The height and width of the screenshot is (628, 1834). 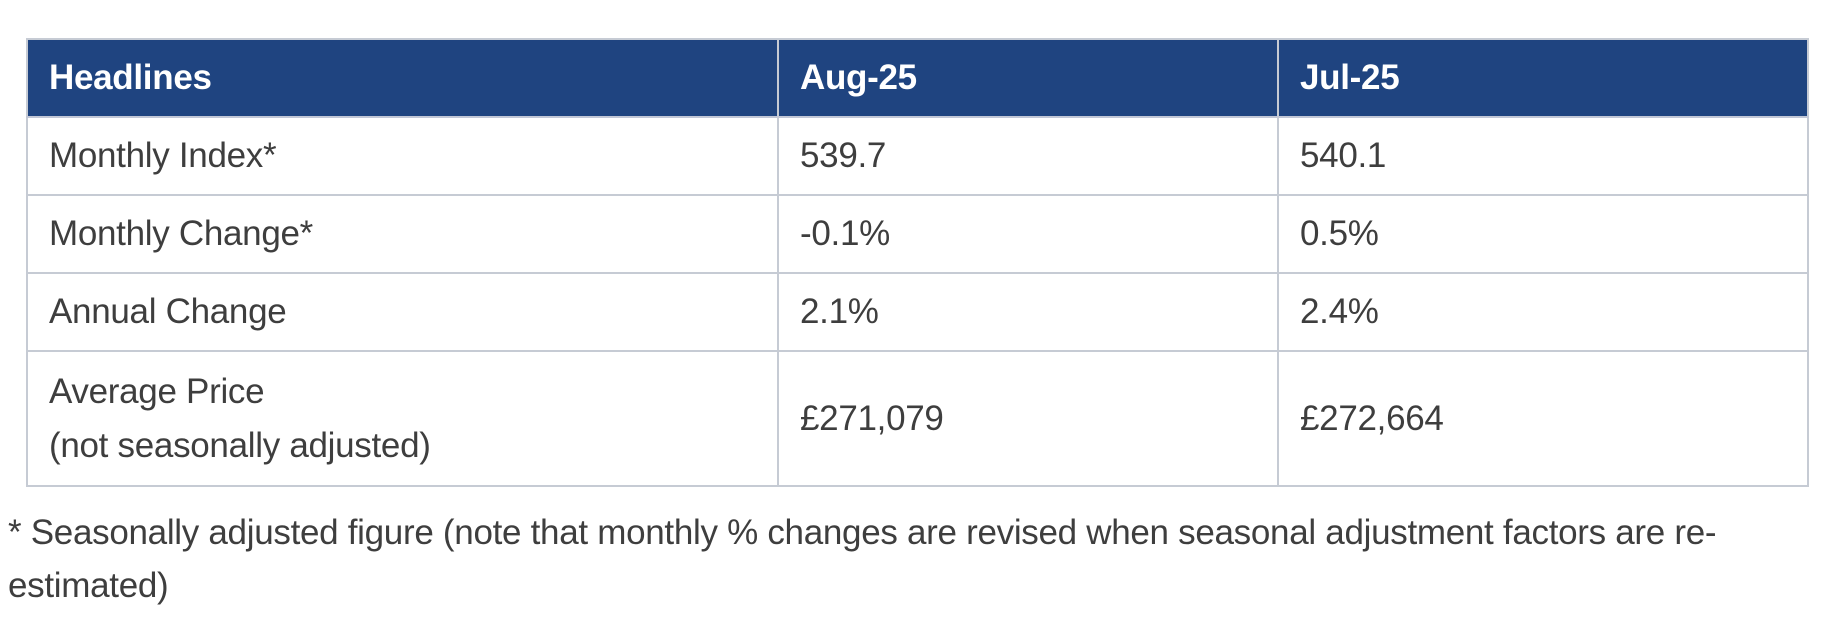 What do you see at coordinates (402, 156) in the screenshot?
I see `row-label: Monthly Index*` at bounding box center [402, 156].